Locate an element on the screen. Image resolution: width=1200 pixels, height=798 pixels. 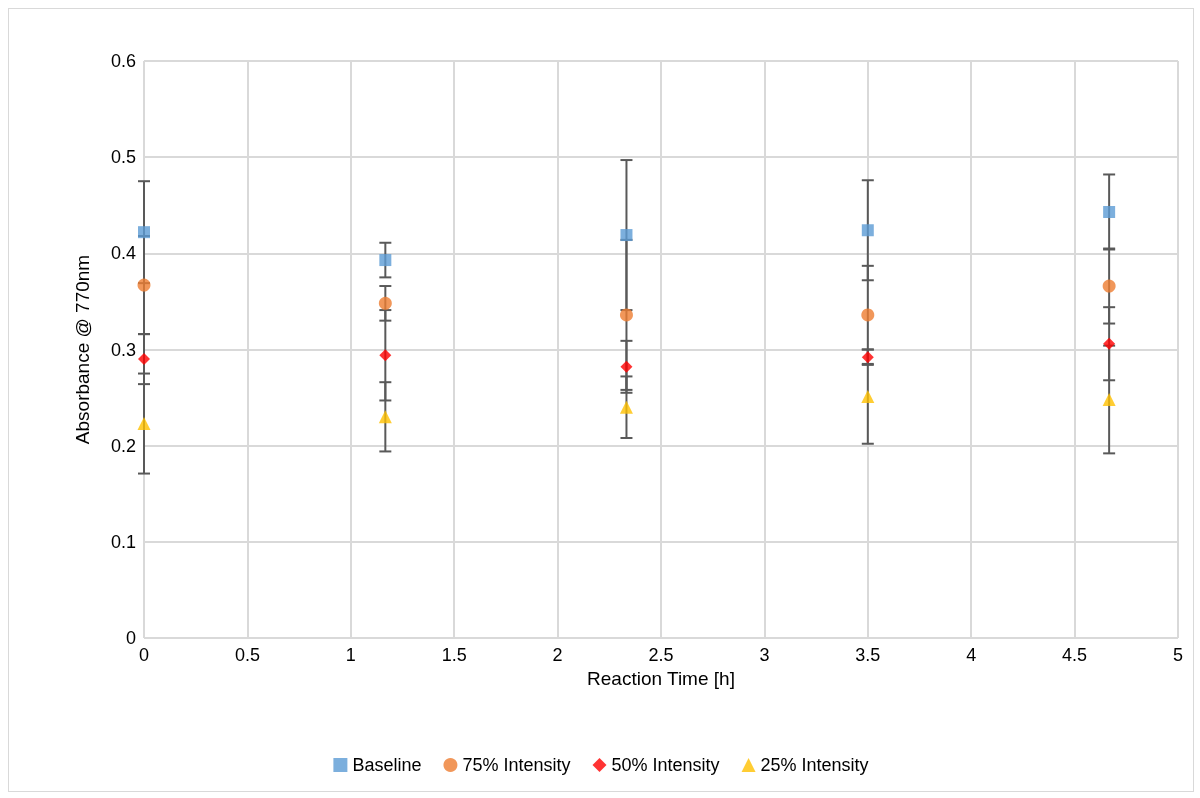
x-tick-label: 0 is located at coordinates (144, 655).